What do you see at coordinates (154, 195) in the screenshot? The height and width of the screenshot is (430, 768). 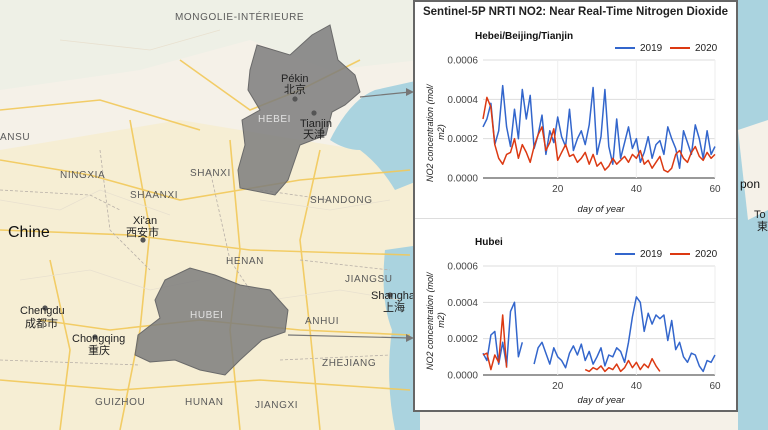 I see `label-shaanxi: SHAANXI` at bounding box center [154, 195].